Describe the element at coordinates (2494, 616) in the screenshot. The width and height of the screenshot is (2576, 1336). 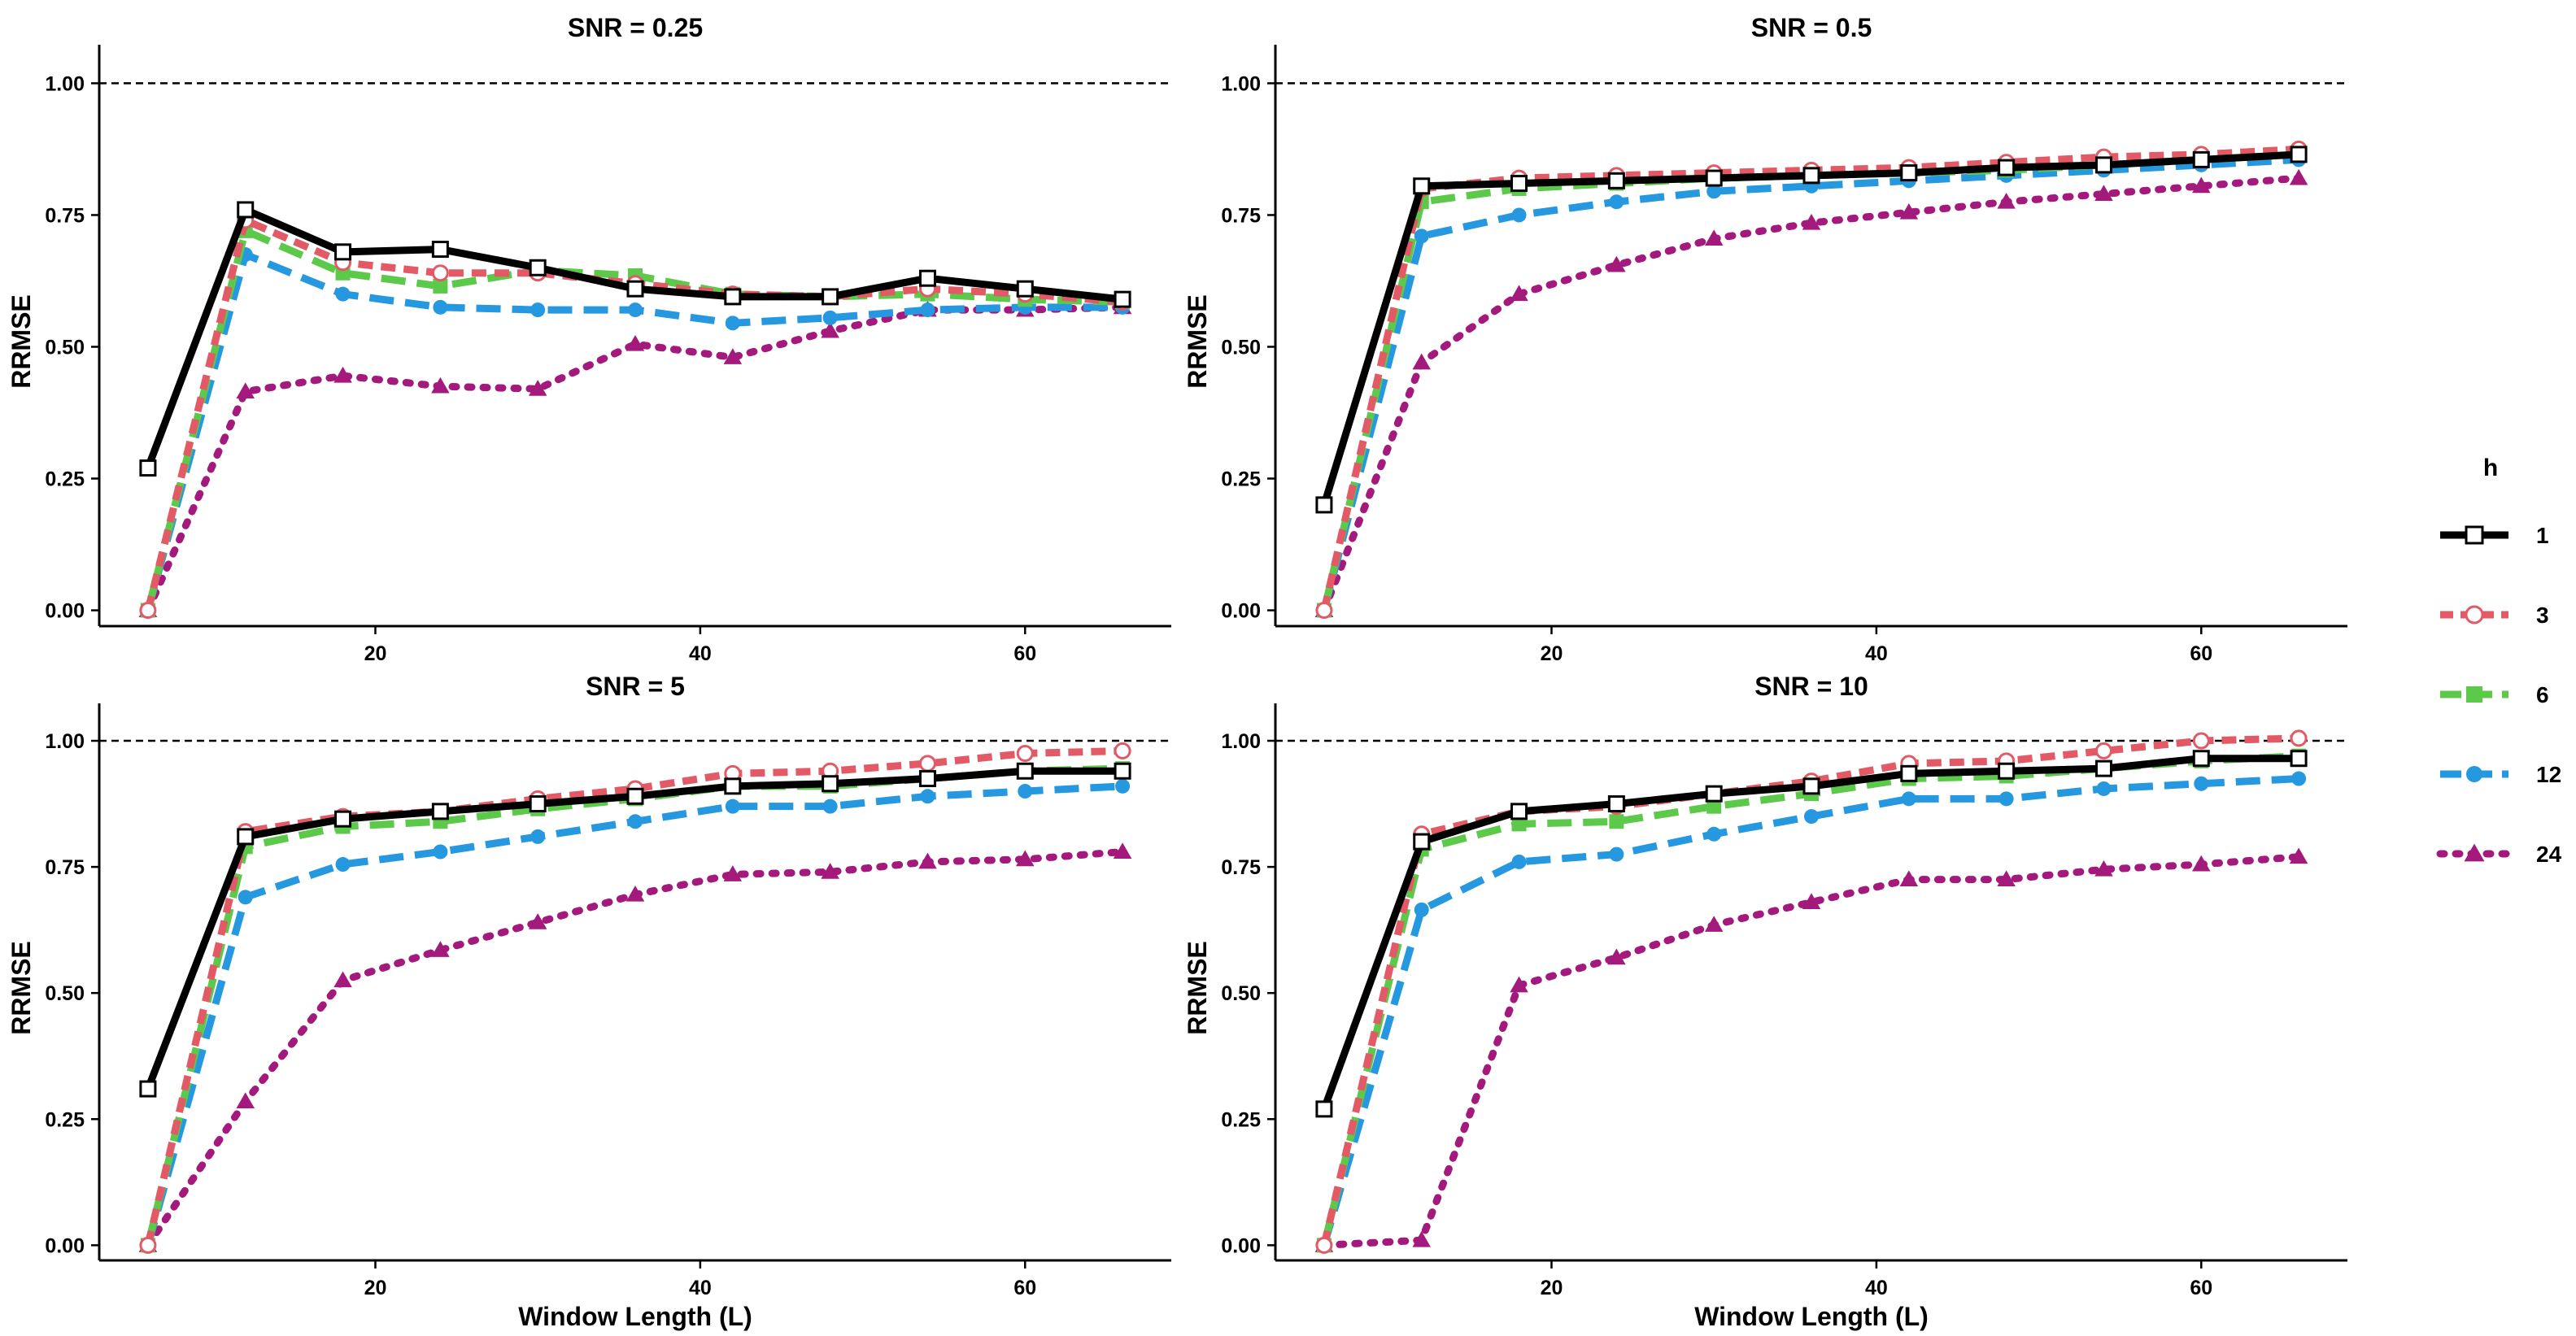
I see `legend-item-h-3: 3` at that location.